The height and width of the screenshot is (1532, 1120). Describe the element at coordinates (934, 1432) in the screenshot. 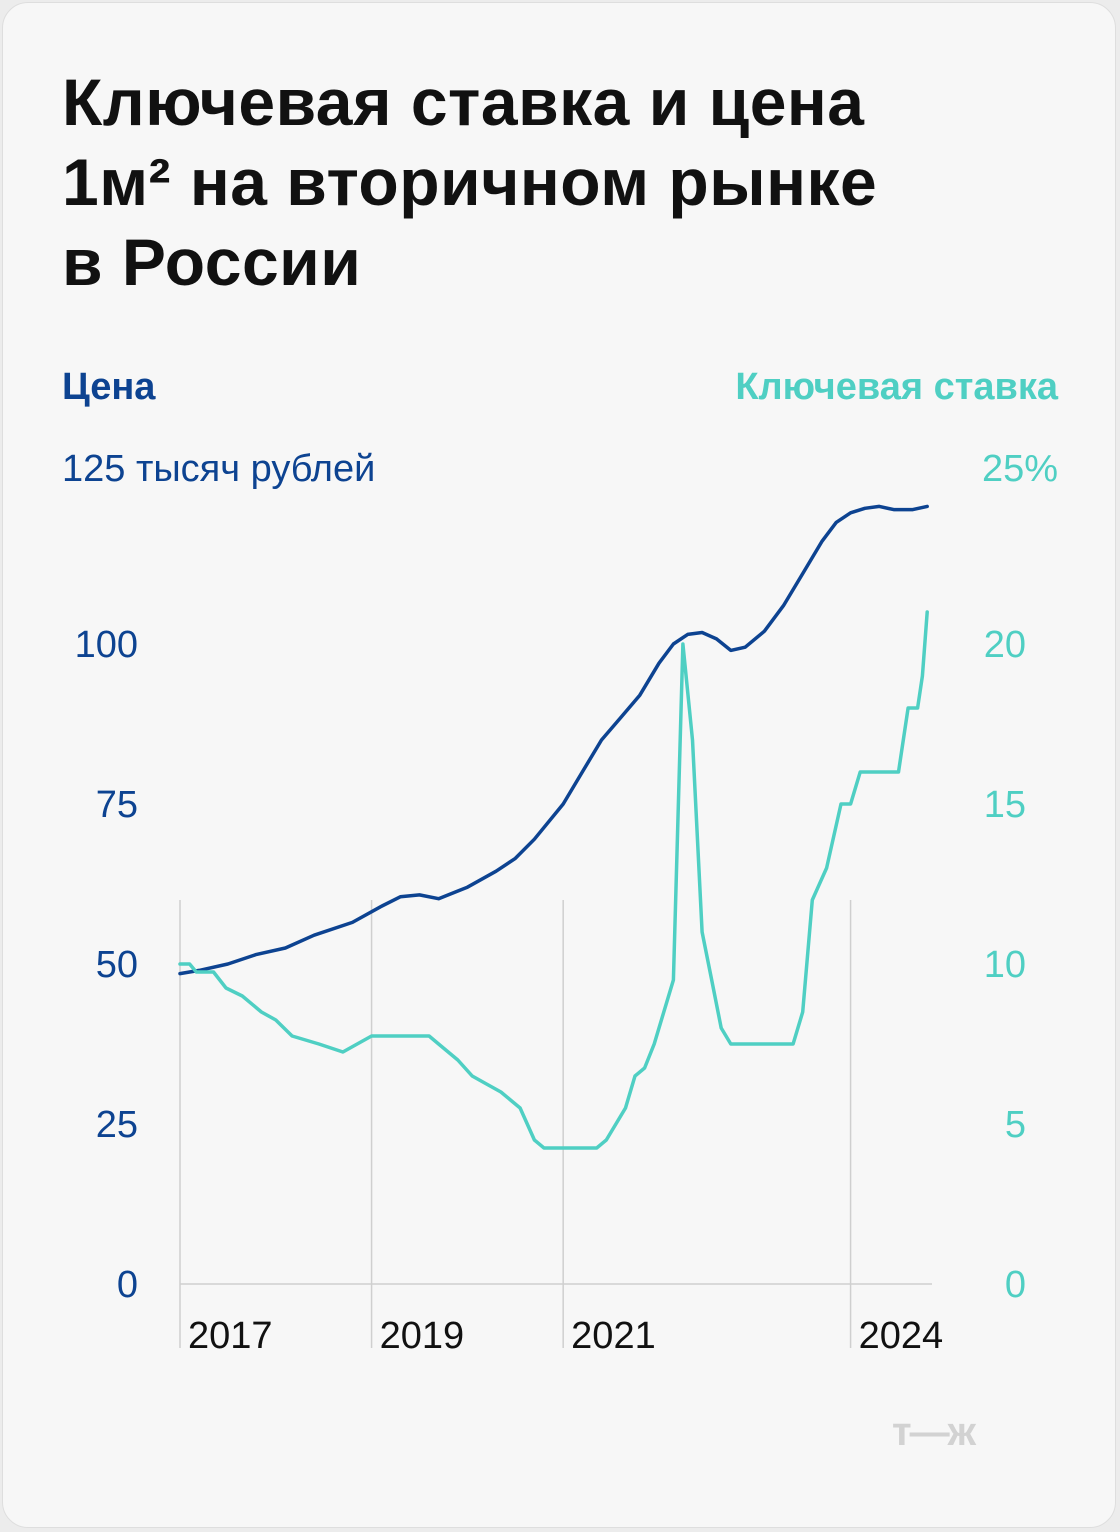

I see `brand-logo: т—ж` at that location.